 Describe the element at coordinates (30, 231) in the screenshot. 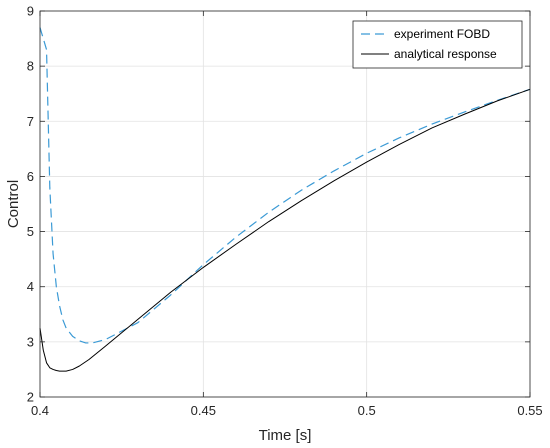

I see `y-tick-label: 5` at that location.